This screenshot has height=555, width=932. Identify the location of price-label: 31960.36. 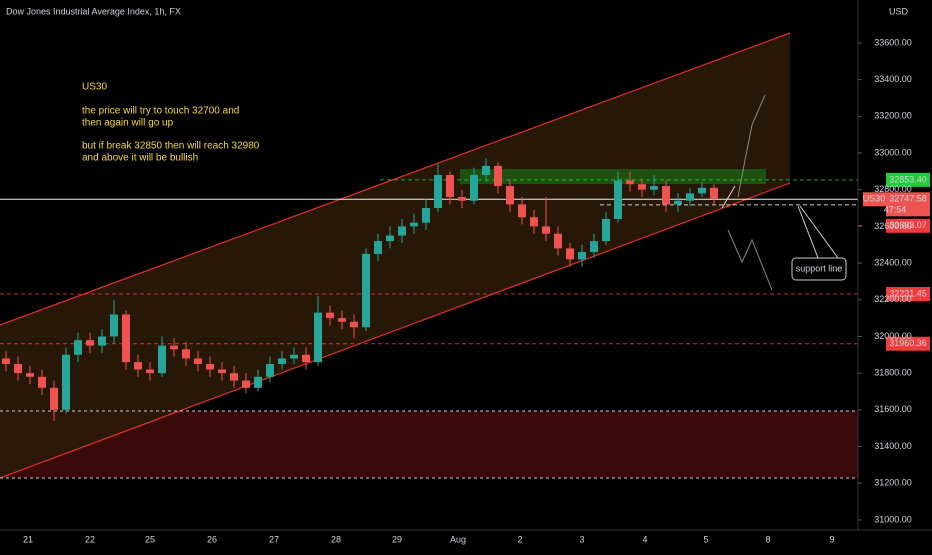
(908, 343).